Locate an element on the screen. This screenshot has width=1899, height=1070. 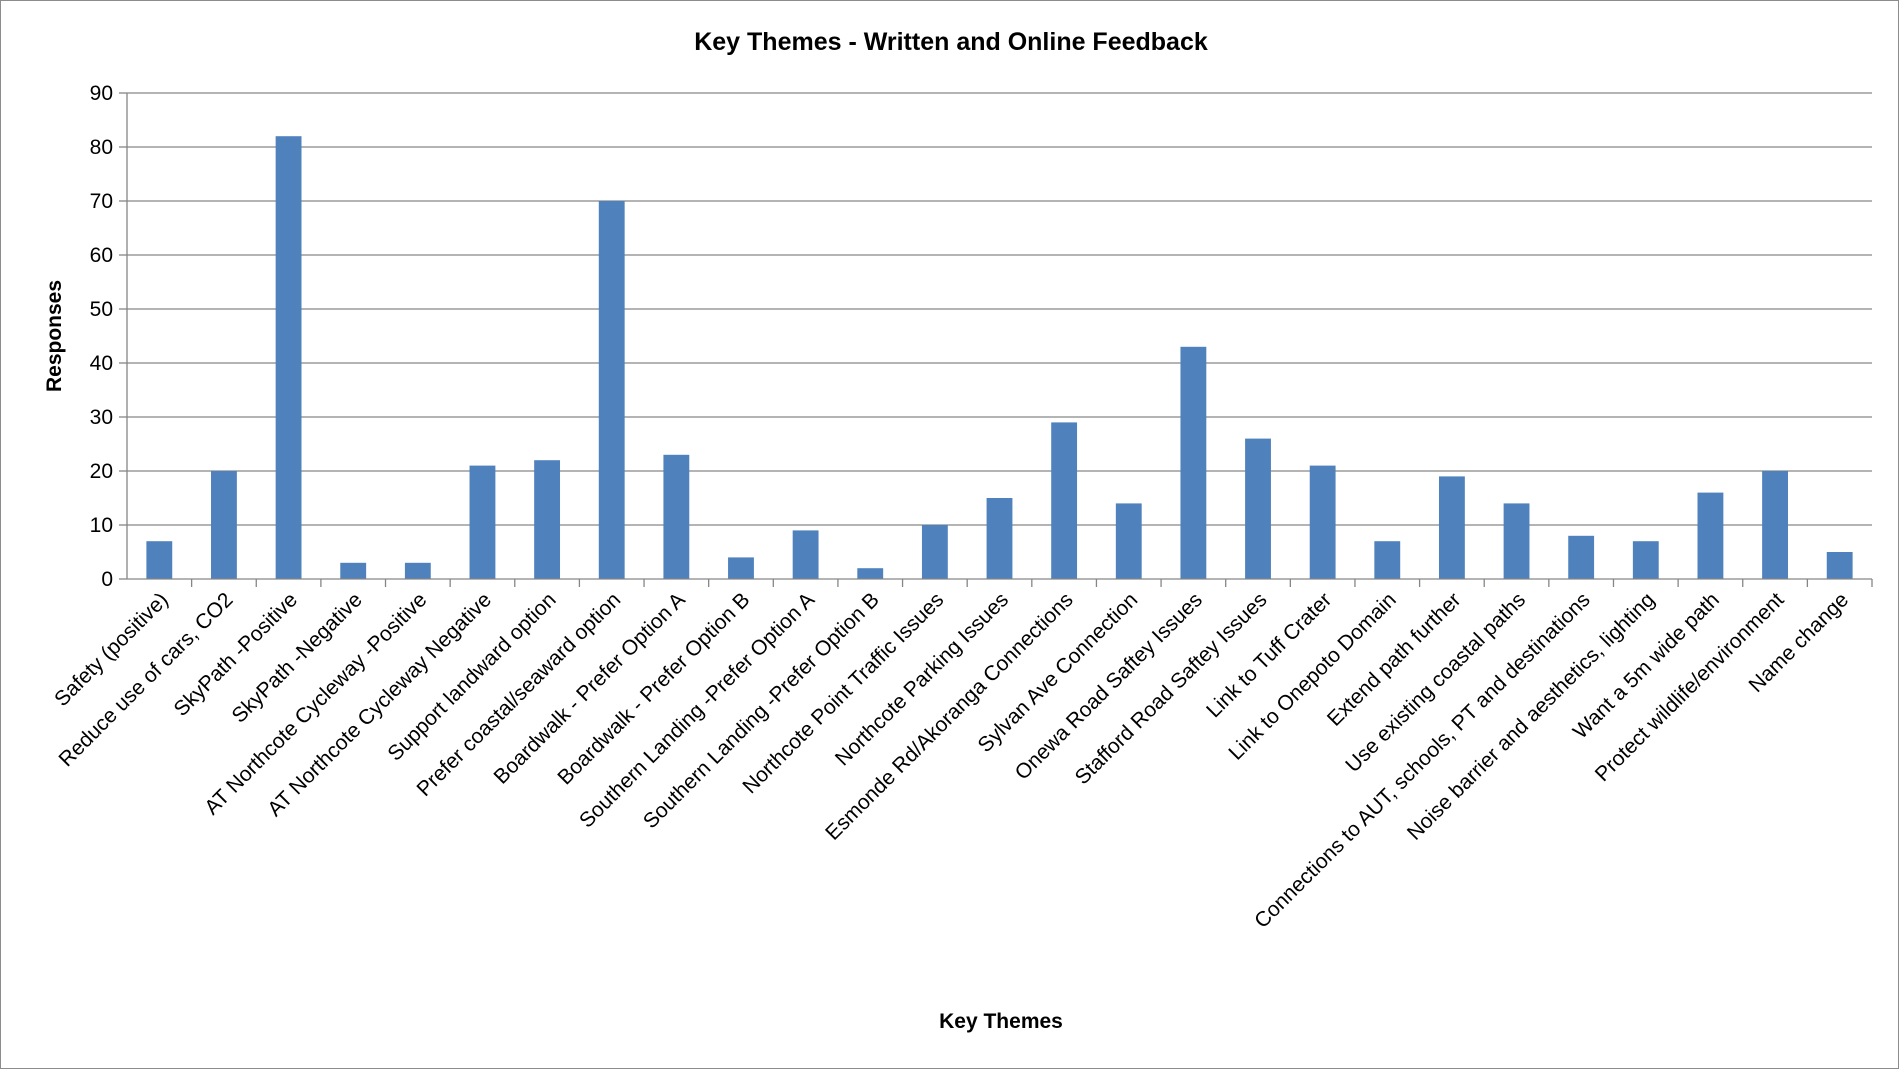
y-tick-label: 0 is located at coordinates (107, 579).